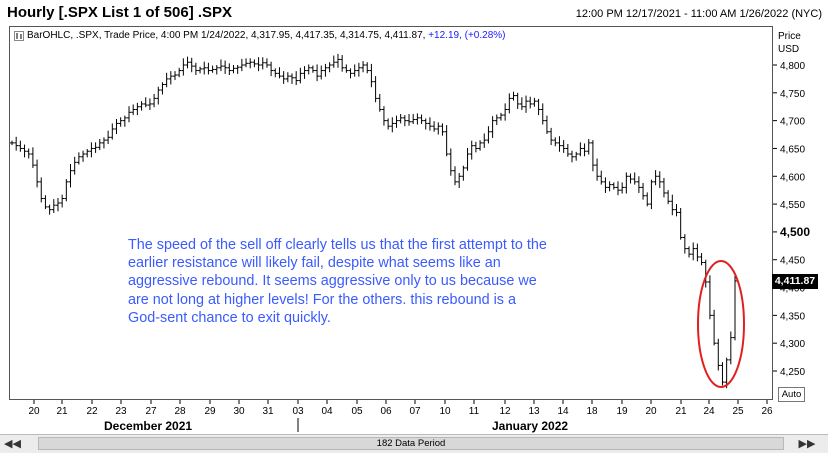 This screenshot has width=828, height=454. Describe the element at coordinates (505, 411) in the screenshot. I see `x-tick-label: 12` at that location.